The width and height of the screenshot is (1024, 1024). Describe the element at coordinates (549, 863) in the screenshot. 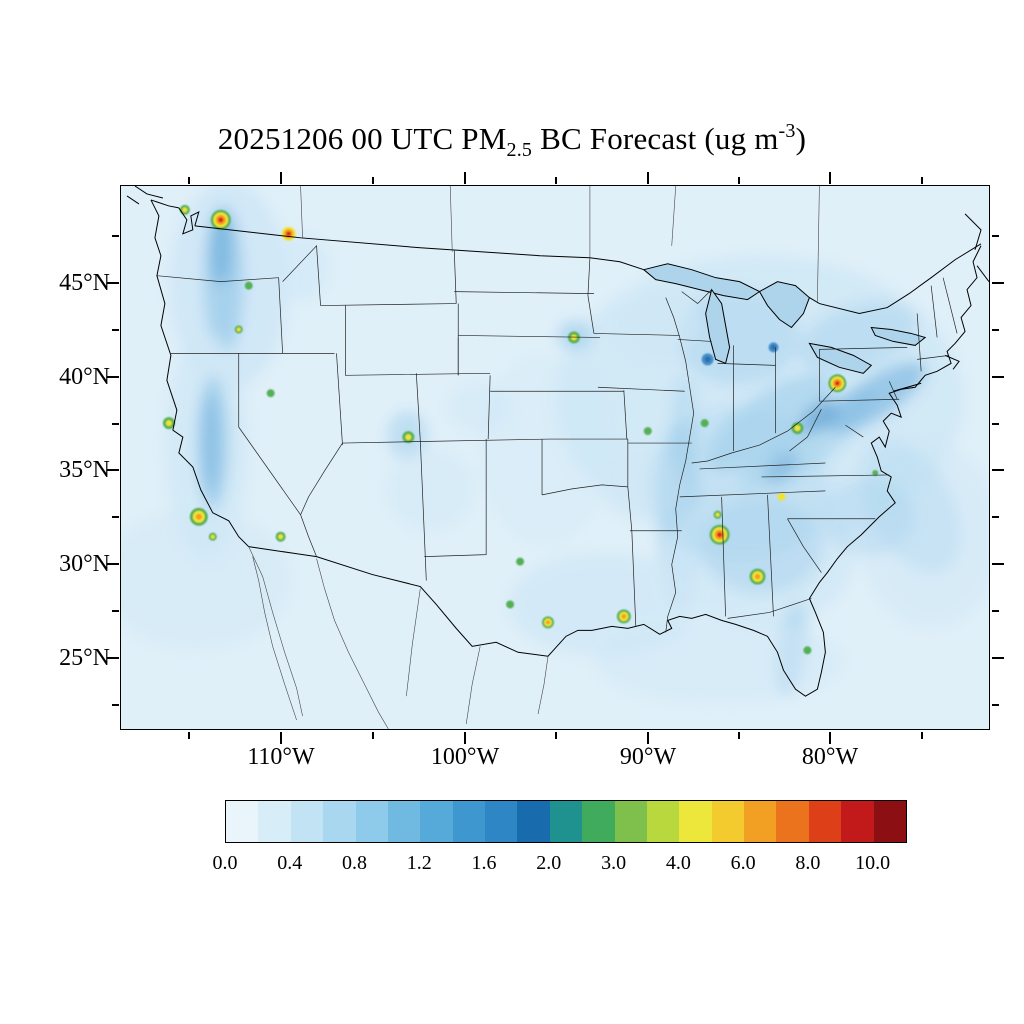

I see `colorbar-tick-label: 2.0` at that location.